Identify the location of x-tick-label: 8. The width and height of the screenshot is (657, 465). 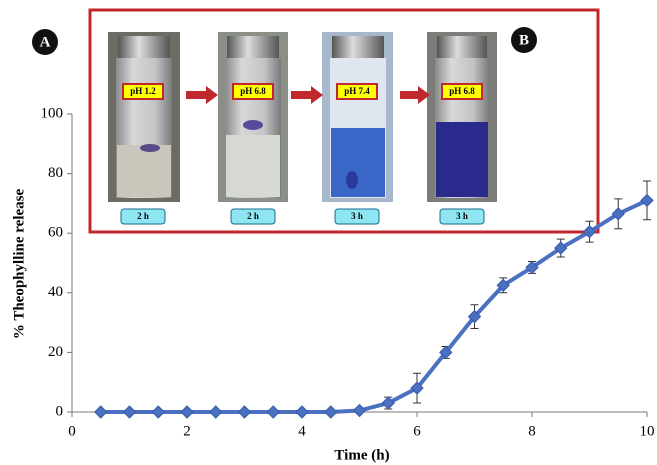
(532, 431).